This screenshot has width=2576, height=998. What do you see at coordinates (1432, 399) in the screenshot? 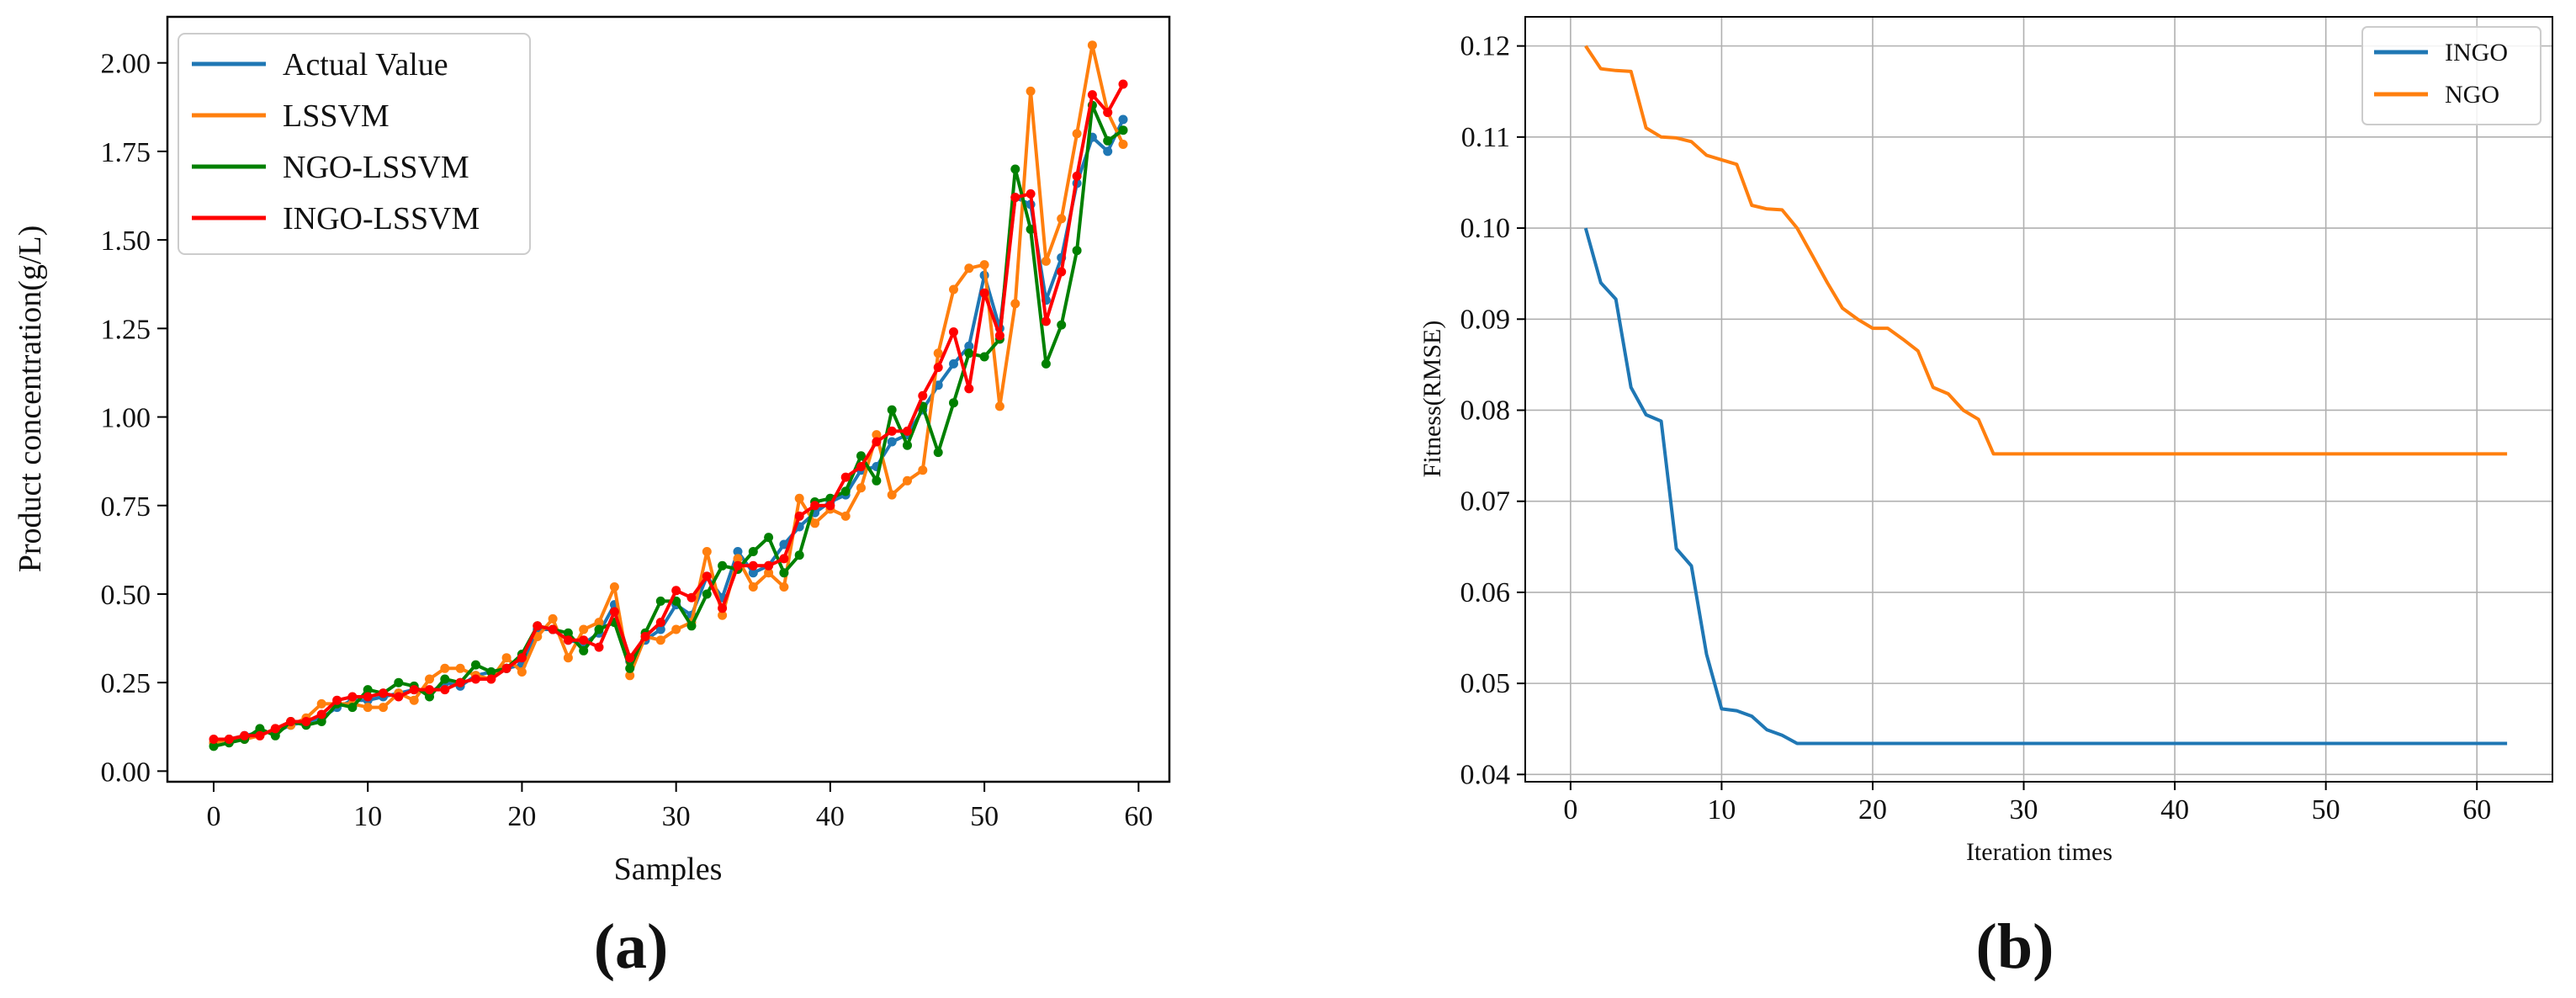
I see `chart-b-ylabel: Fitness(RMSE)` at bounding box center [1432, 399].